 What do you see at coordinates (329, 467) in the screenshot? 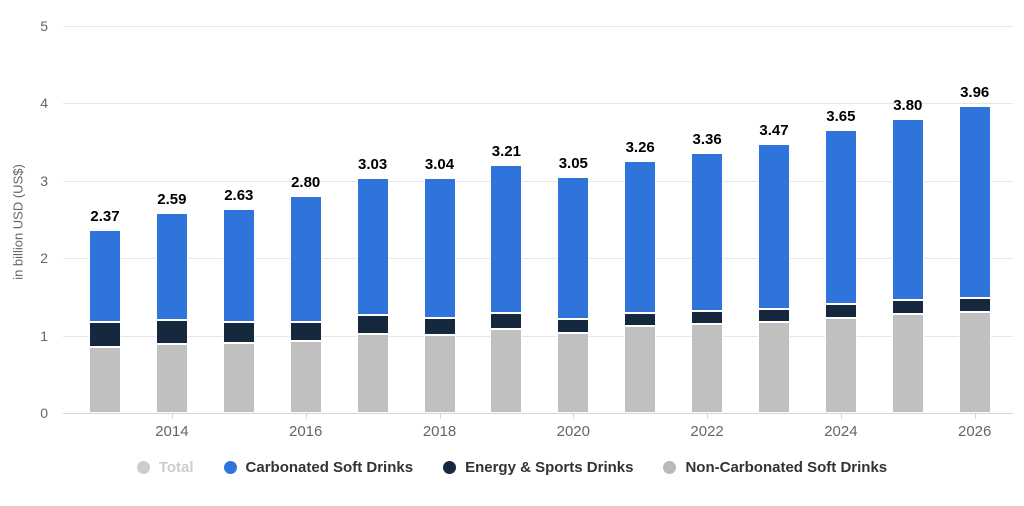
I see `legend-label: Carbonated Soft Drinks` at bounding box center [329, 467].